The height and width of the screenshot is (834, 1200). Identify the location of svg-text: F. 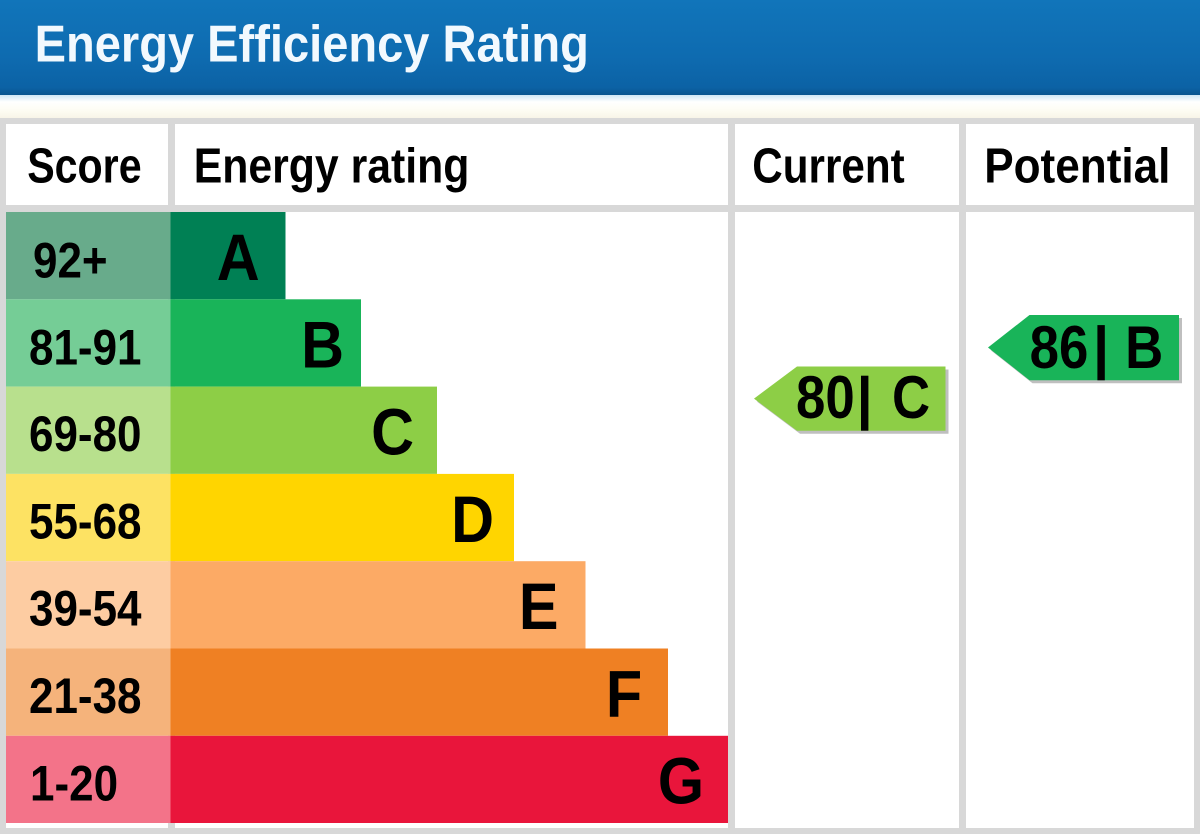
(624, 695).